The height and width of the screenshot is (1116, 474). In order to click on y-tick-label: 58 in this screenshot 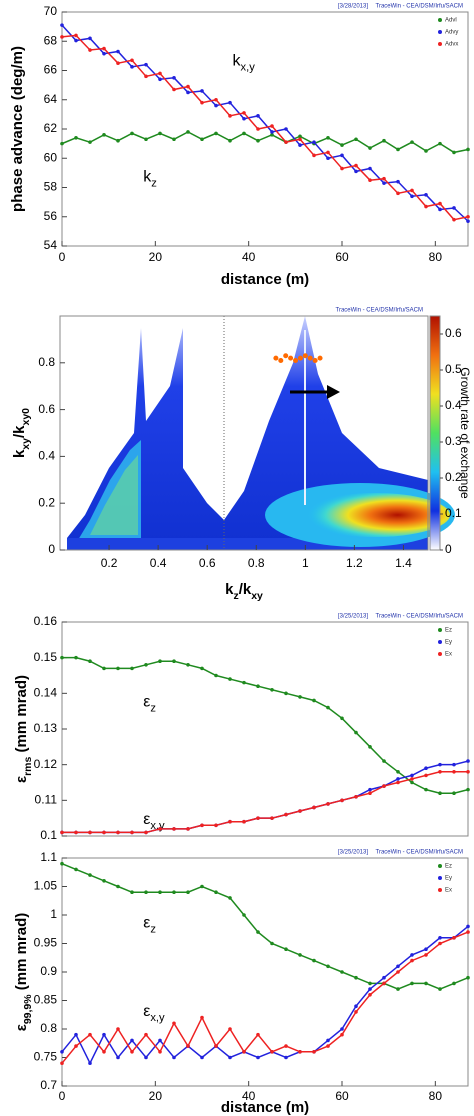, I will do `click(51, 187)`.